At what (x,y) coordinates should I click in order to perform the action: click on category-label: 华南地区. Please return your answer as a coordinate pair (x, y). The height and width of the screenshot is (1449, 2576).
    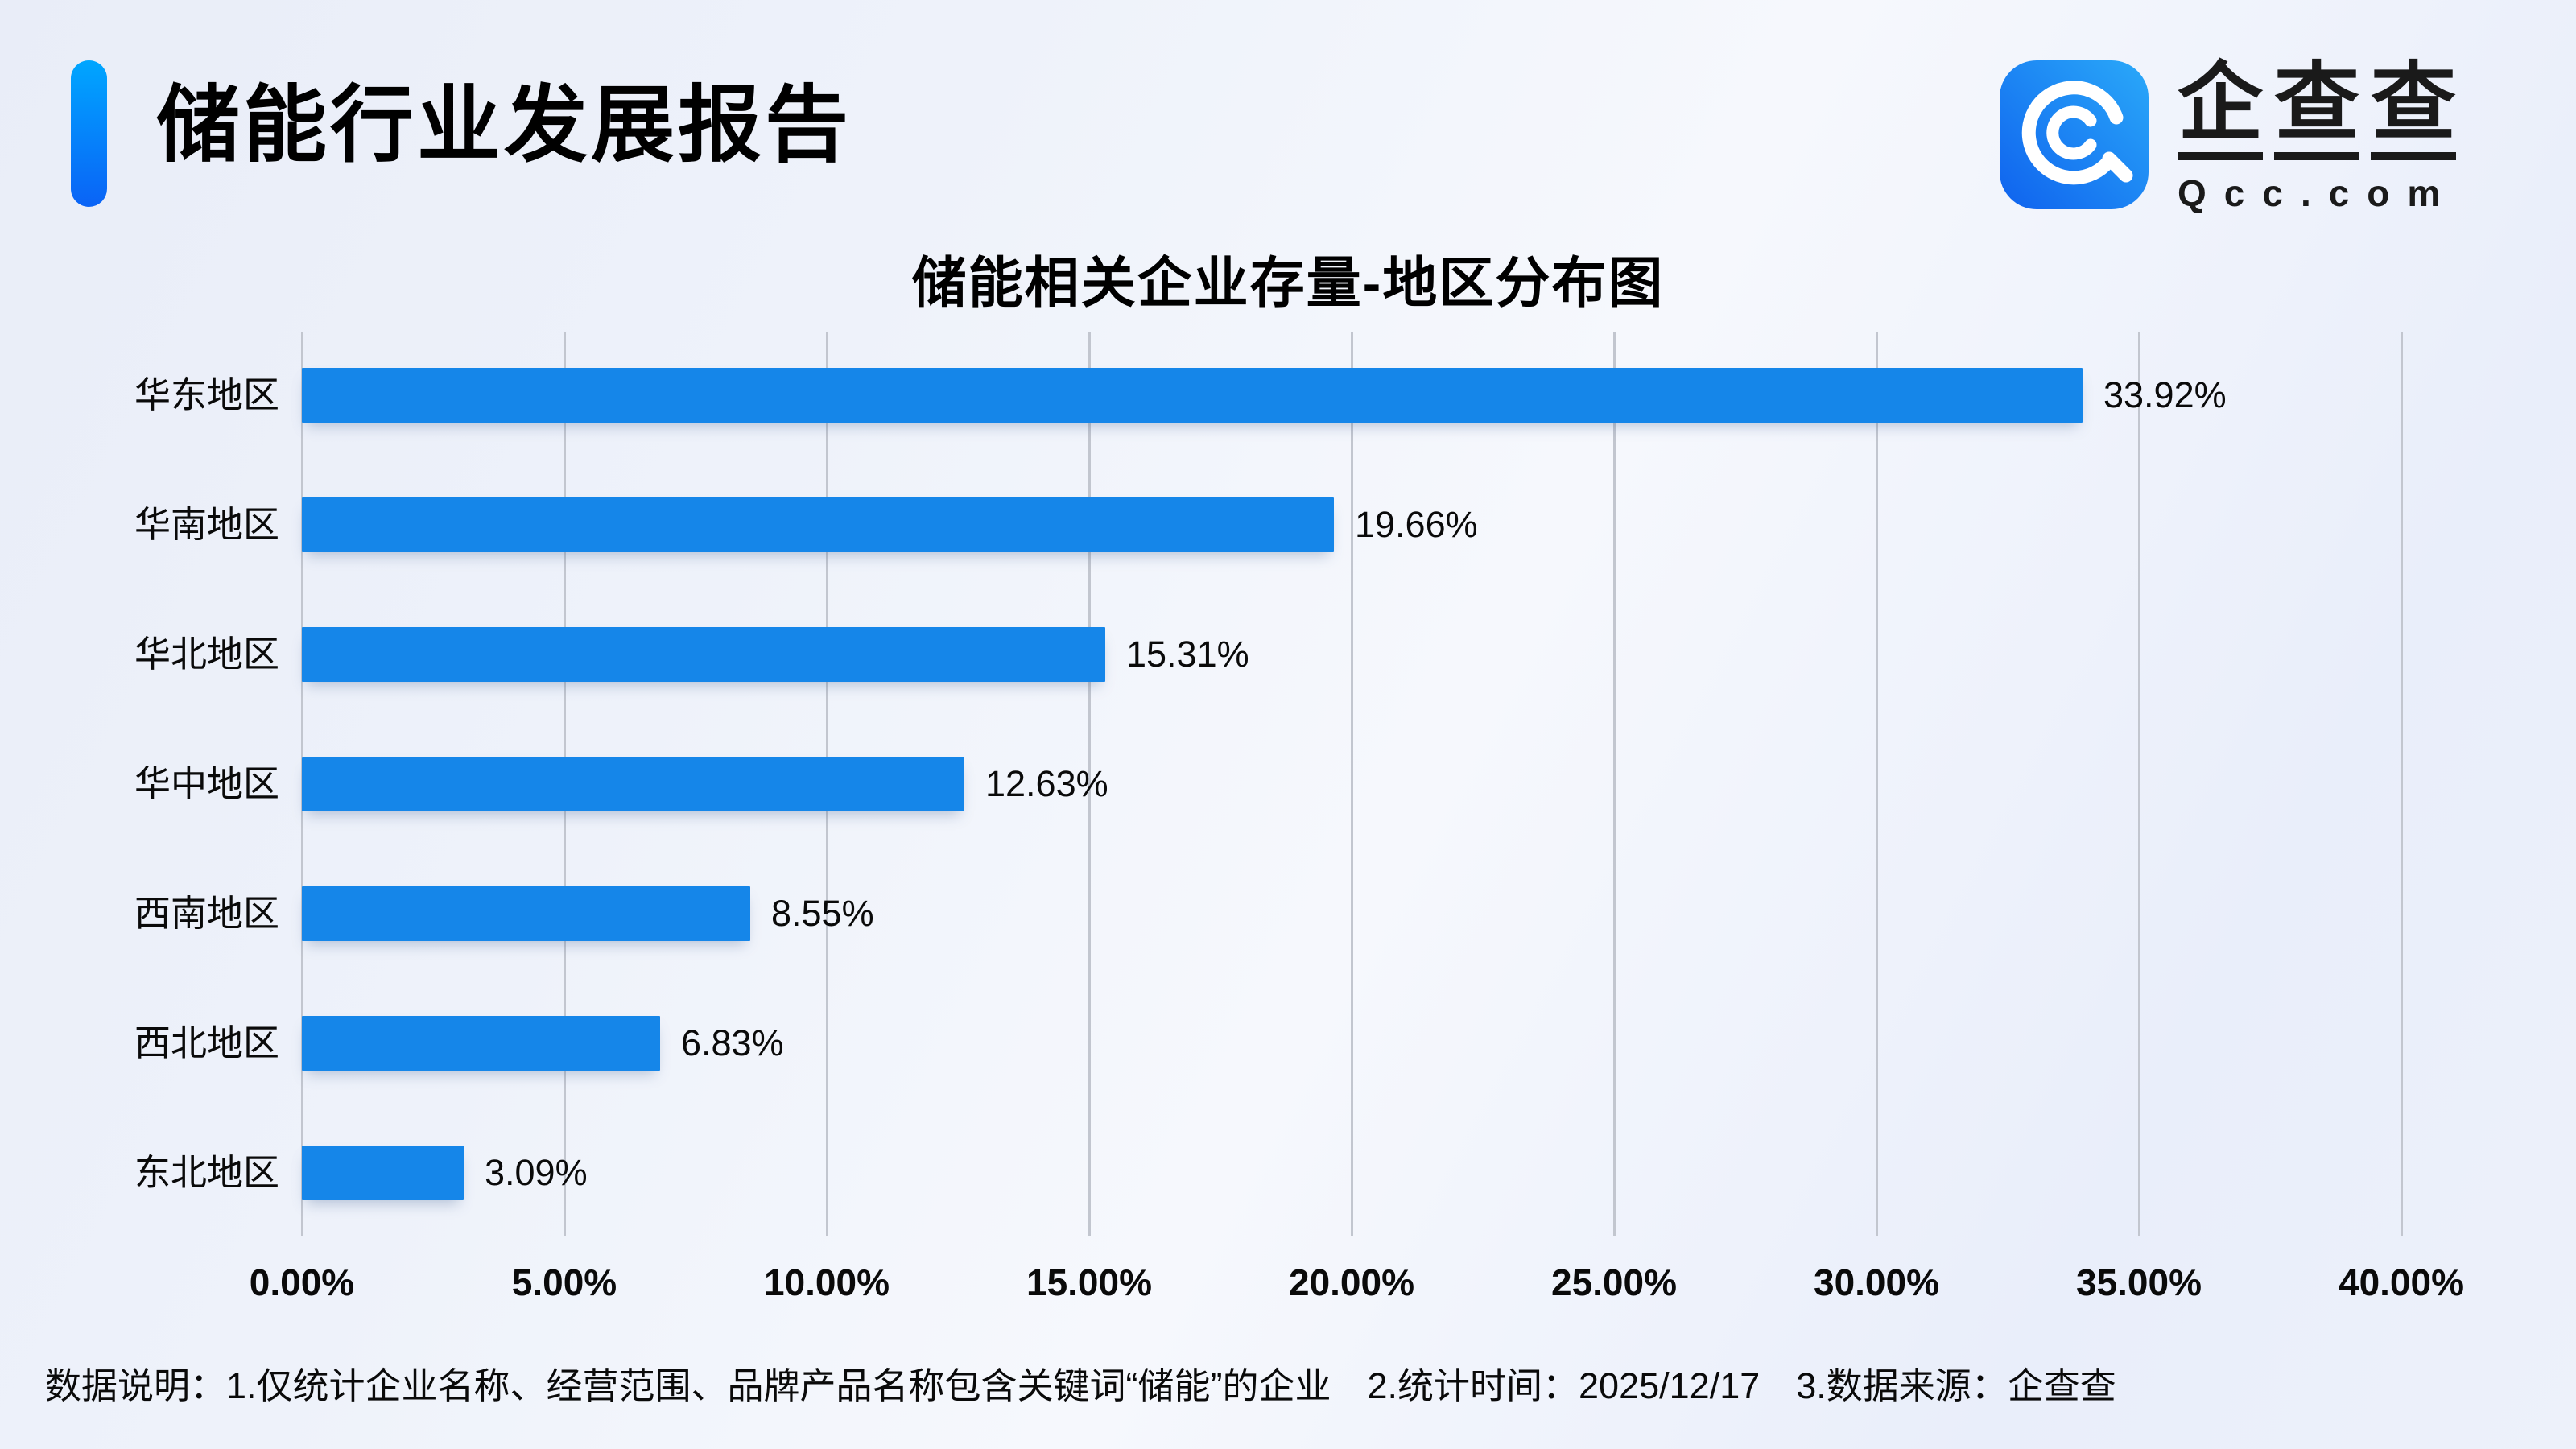
    Looking at the image, I should click on (206, 524).